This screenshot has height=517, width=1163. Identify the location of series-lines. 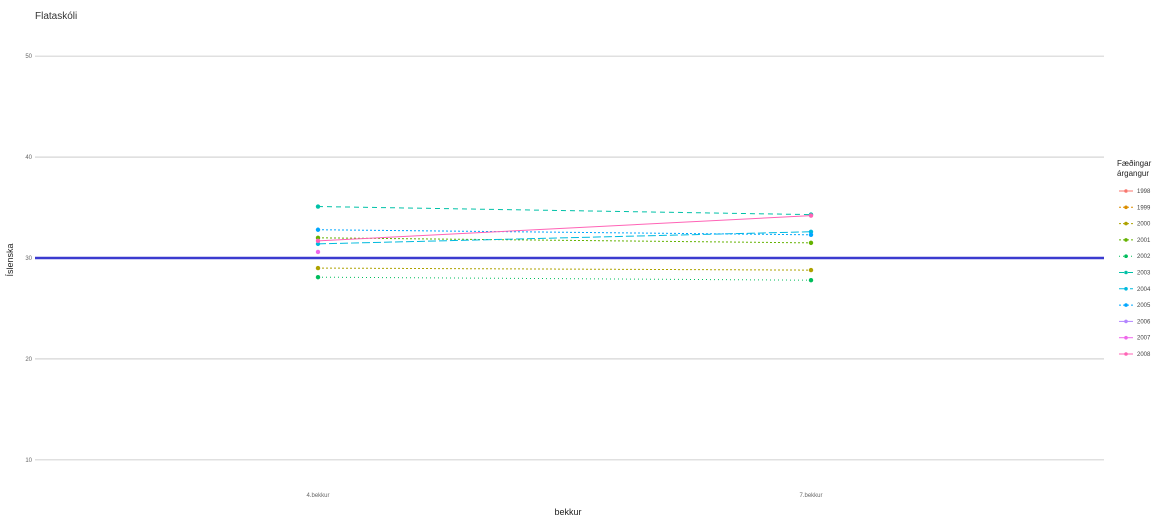
(564, 243).